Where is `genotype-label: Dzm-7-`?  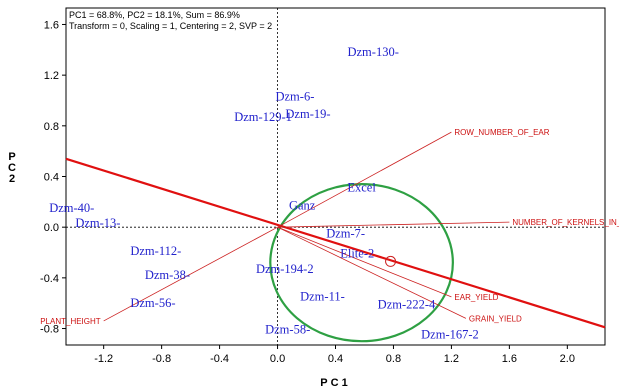 genotype-label: Dzm-7- is located at coordinates (345, 233).